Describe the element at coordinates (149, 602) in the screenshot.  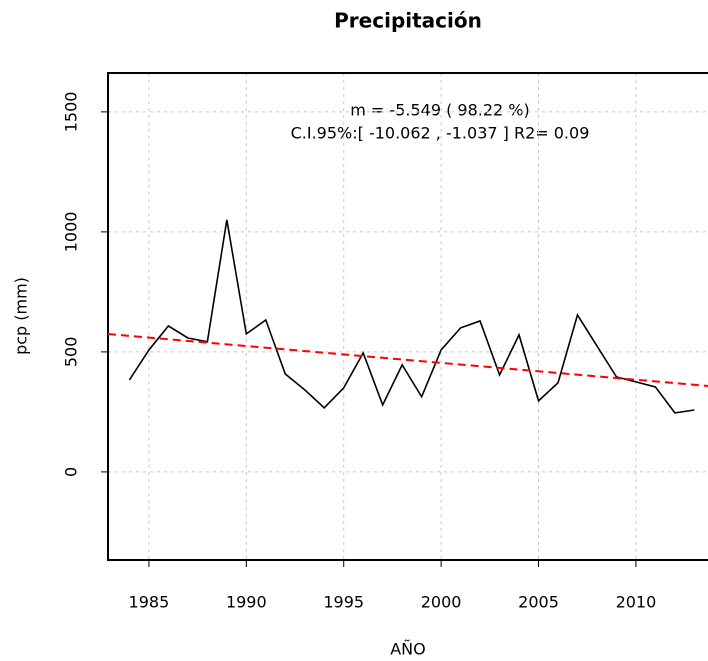
I see `x-tick-label: 1985` at that location.